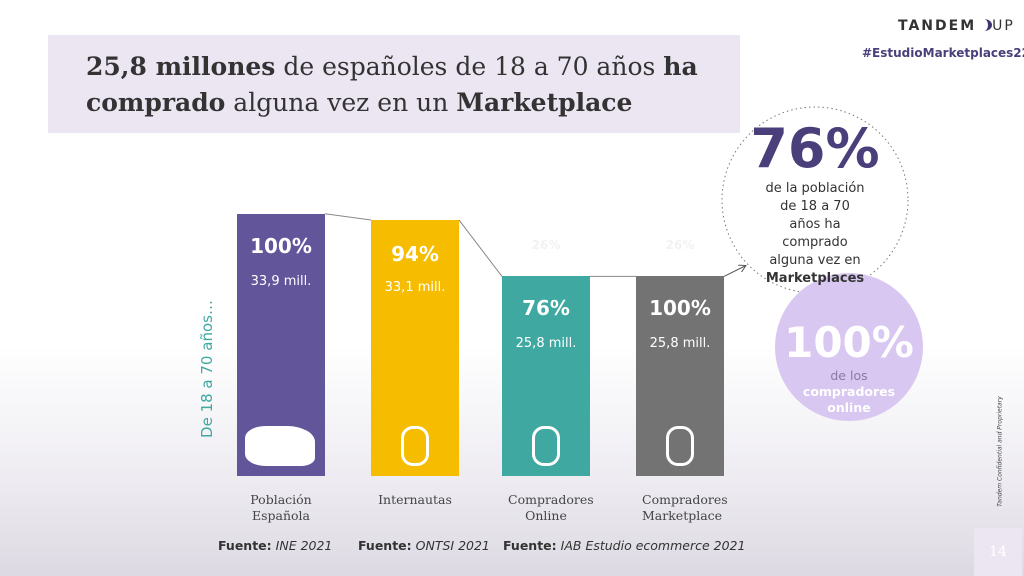  I want to click on bar: 100% 25,8 mill. 26%, so click(680, 357).